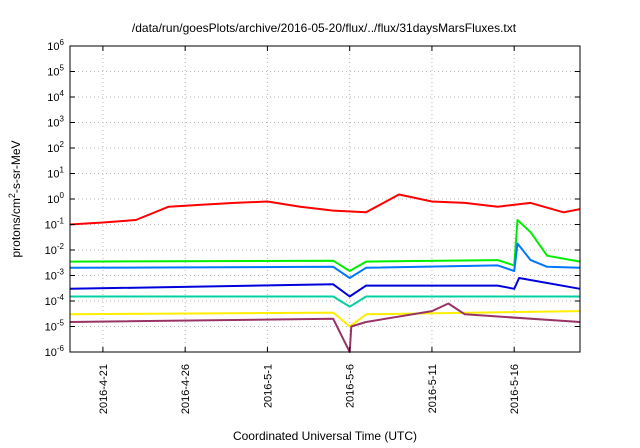 This screenshot has height=448, width=640. Describe the element at coordinates (325, 436) in the screenshot. I see `x-axis-label: Coordinated Universal Time (UTC)` at that location.